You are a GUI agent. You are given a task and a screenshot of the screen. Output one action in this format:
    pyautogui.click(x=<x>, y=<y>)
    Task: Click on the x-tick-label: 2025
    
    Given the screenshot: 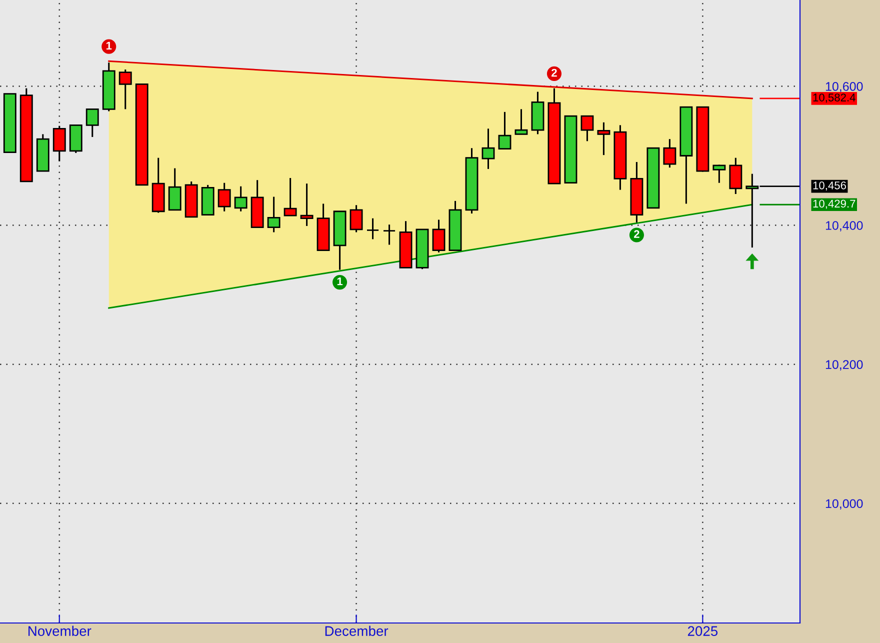 What is the action you would take?
    pyautogui.click(x=703, y=631)
    